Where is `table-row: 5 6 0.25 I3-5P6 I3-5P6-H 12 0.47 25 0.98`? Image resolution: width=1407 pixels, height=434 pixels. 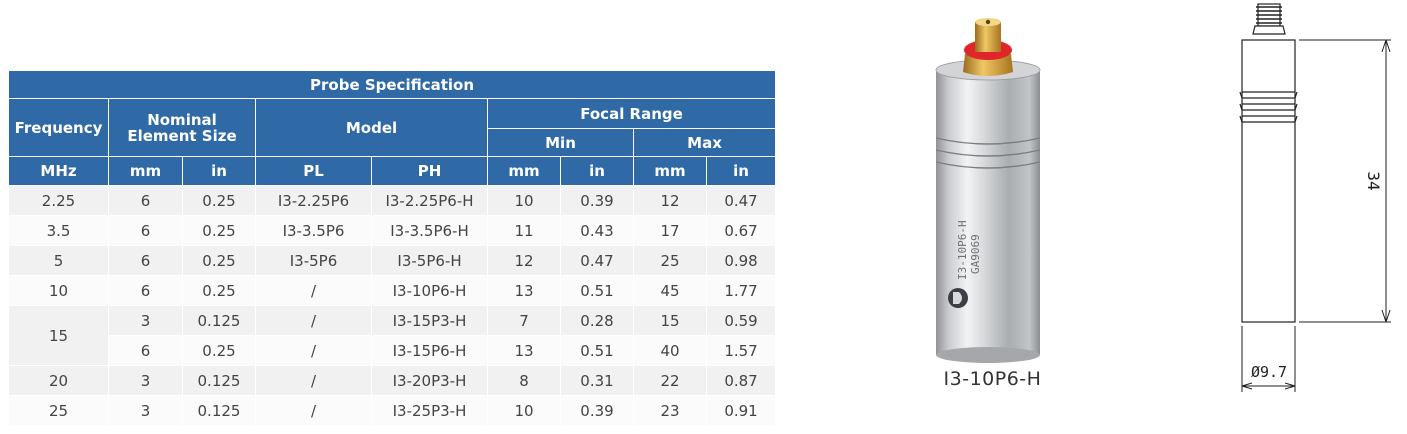 table-row: 5 6 0.25 I3-5P6 I3-5P6-H 12 0.47 25 0.98 is located at coordinates (392, 260).